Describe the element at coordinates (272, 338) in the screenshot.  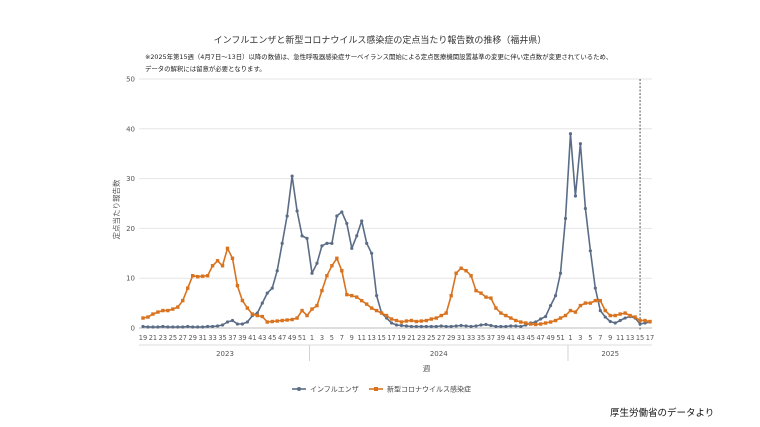
I see `x-tick-label: 45` at that location.